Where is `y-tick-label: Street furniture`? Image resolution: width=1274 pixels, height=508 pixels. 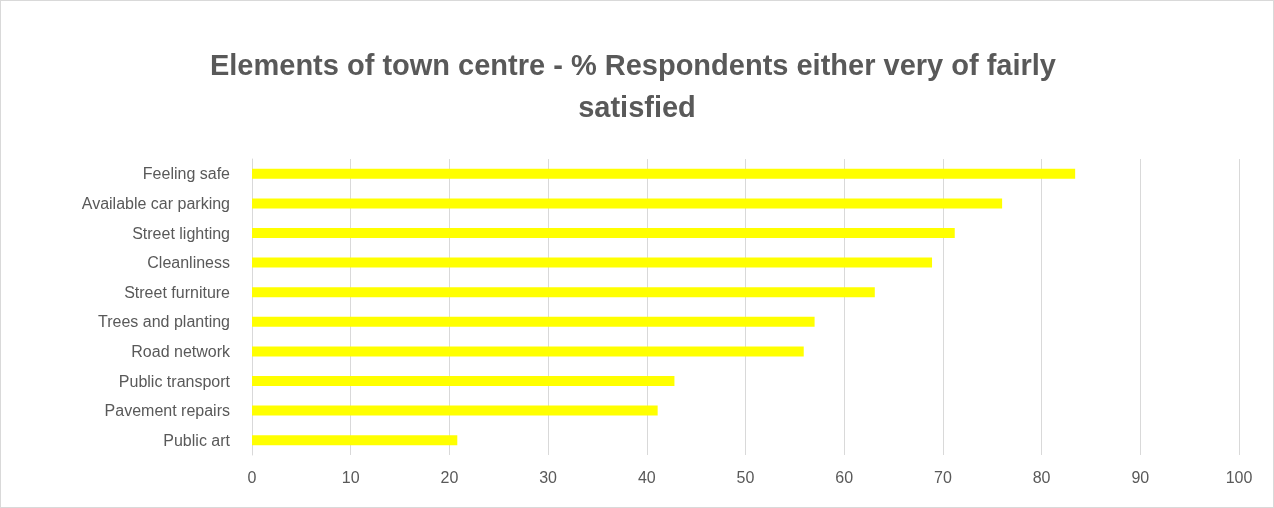 y-tick-label: Street furniture is located at coordinates (177, 292).